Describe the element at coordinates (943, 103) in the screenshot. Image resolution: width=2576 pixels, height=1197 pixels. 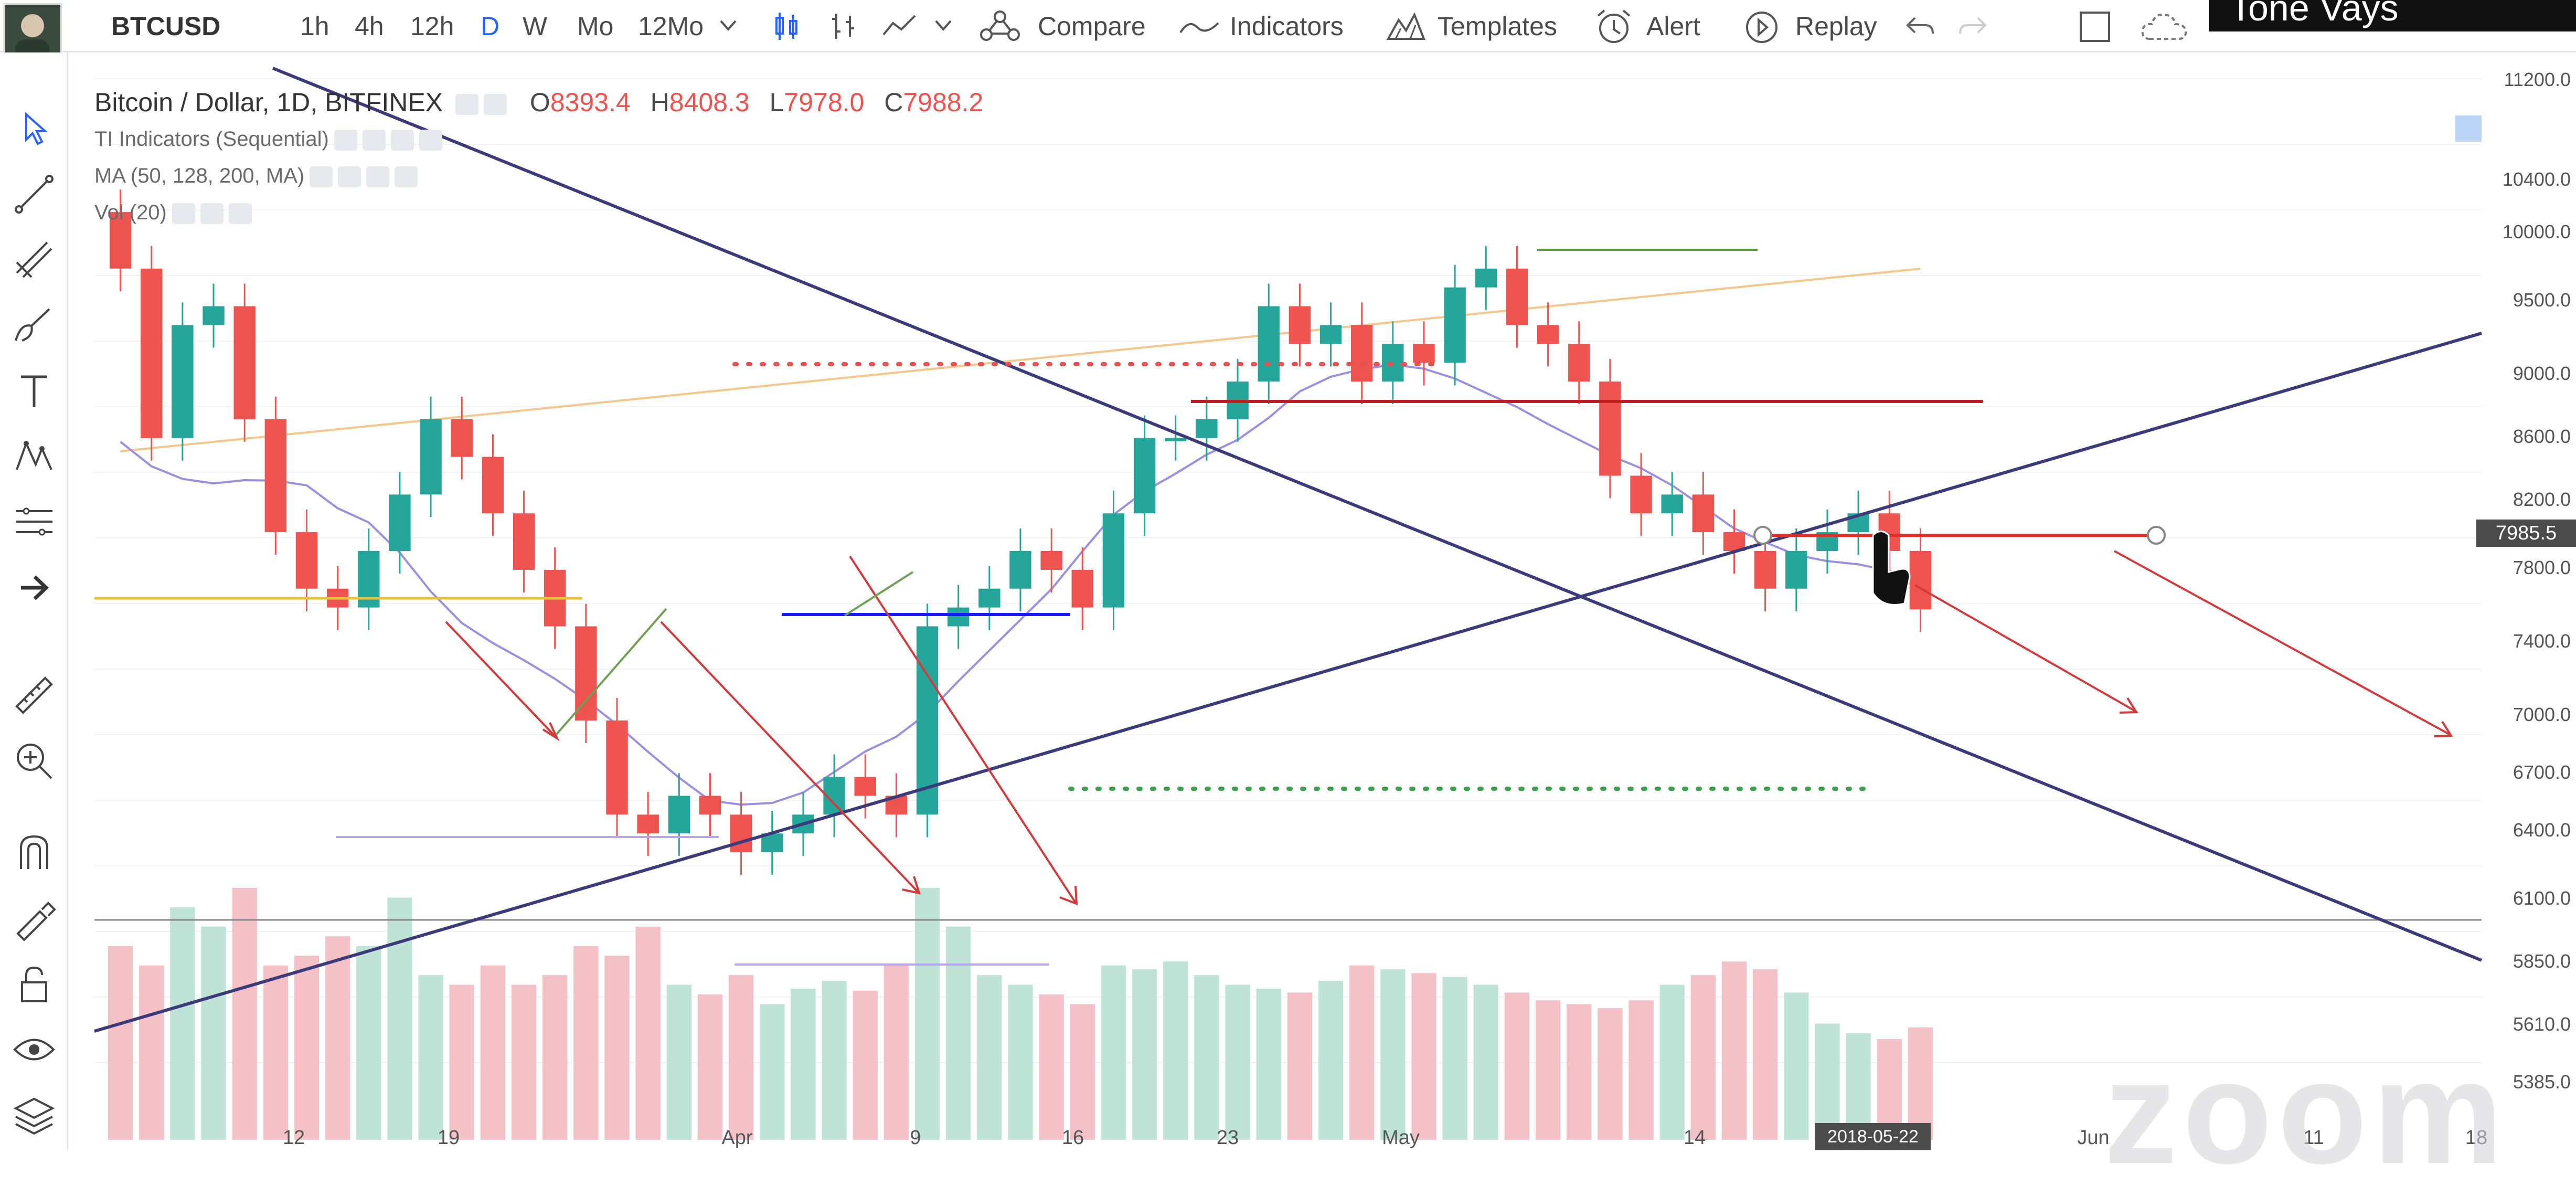
I see `close-value: 7988.2` at that location.